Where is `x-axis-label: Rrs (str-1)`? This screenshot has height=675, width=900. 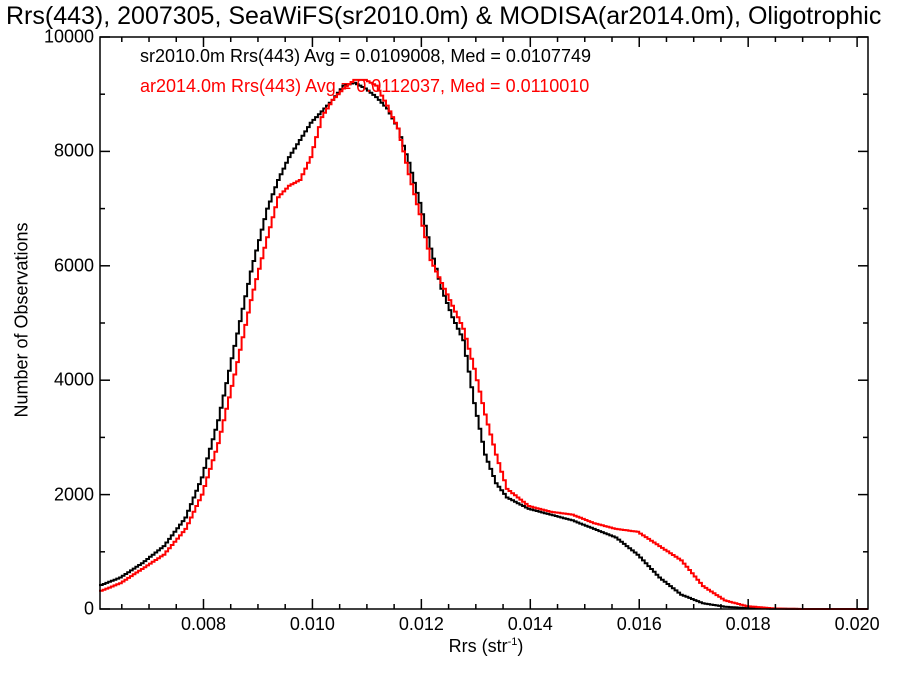
x-axis-label: Rrs (str-1) is located at coordinates (486, 646).